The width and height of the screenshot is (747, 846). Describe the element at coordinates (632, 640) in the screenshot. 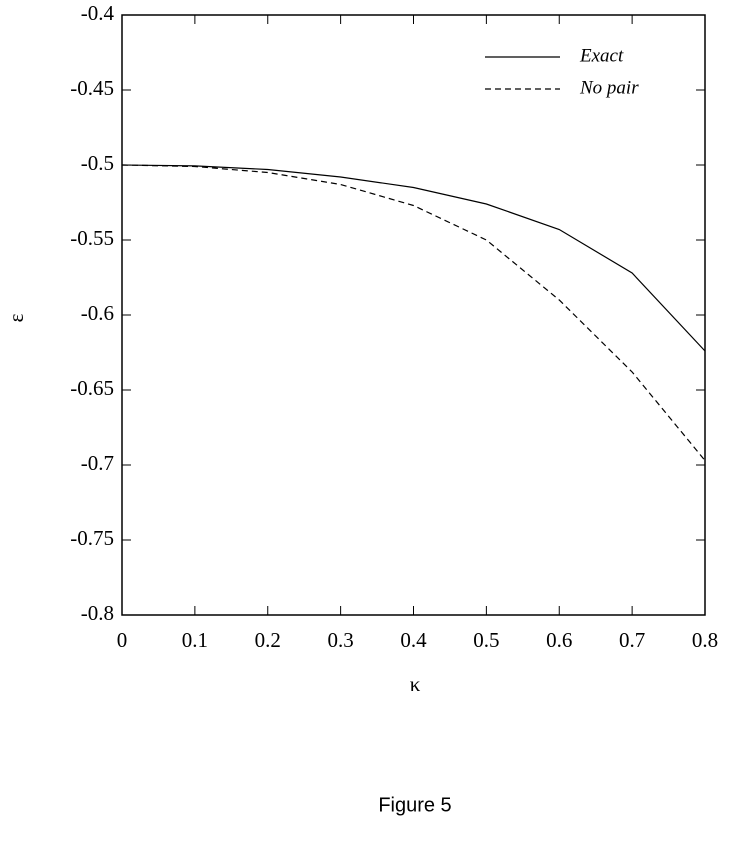

I see `x-tick-label: 0.7` at that location.